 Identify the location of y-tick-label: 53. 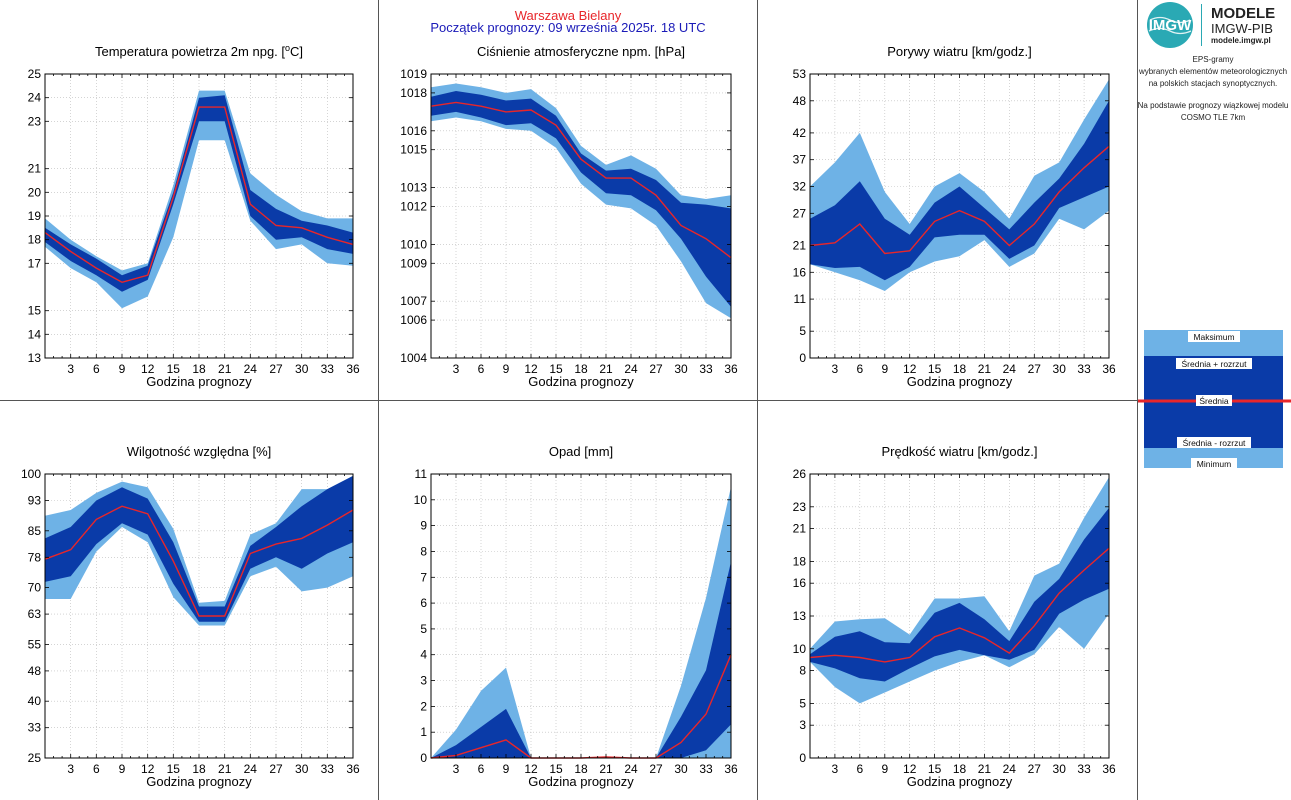
(800, 74).